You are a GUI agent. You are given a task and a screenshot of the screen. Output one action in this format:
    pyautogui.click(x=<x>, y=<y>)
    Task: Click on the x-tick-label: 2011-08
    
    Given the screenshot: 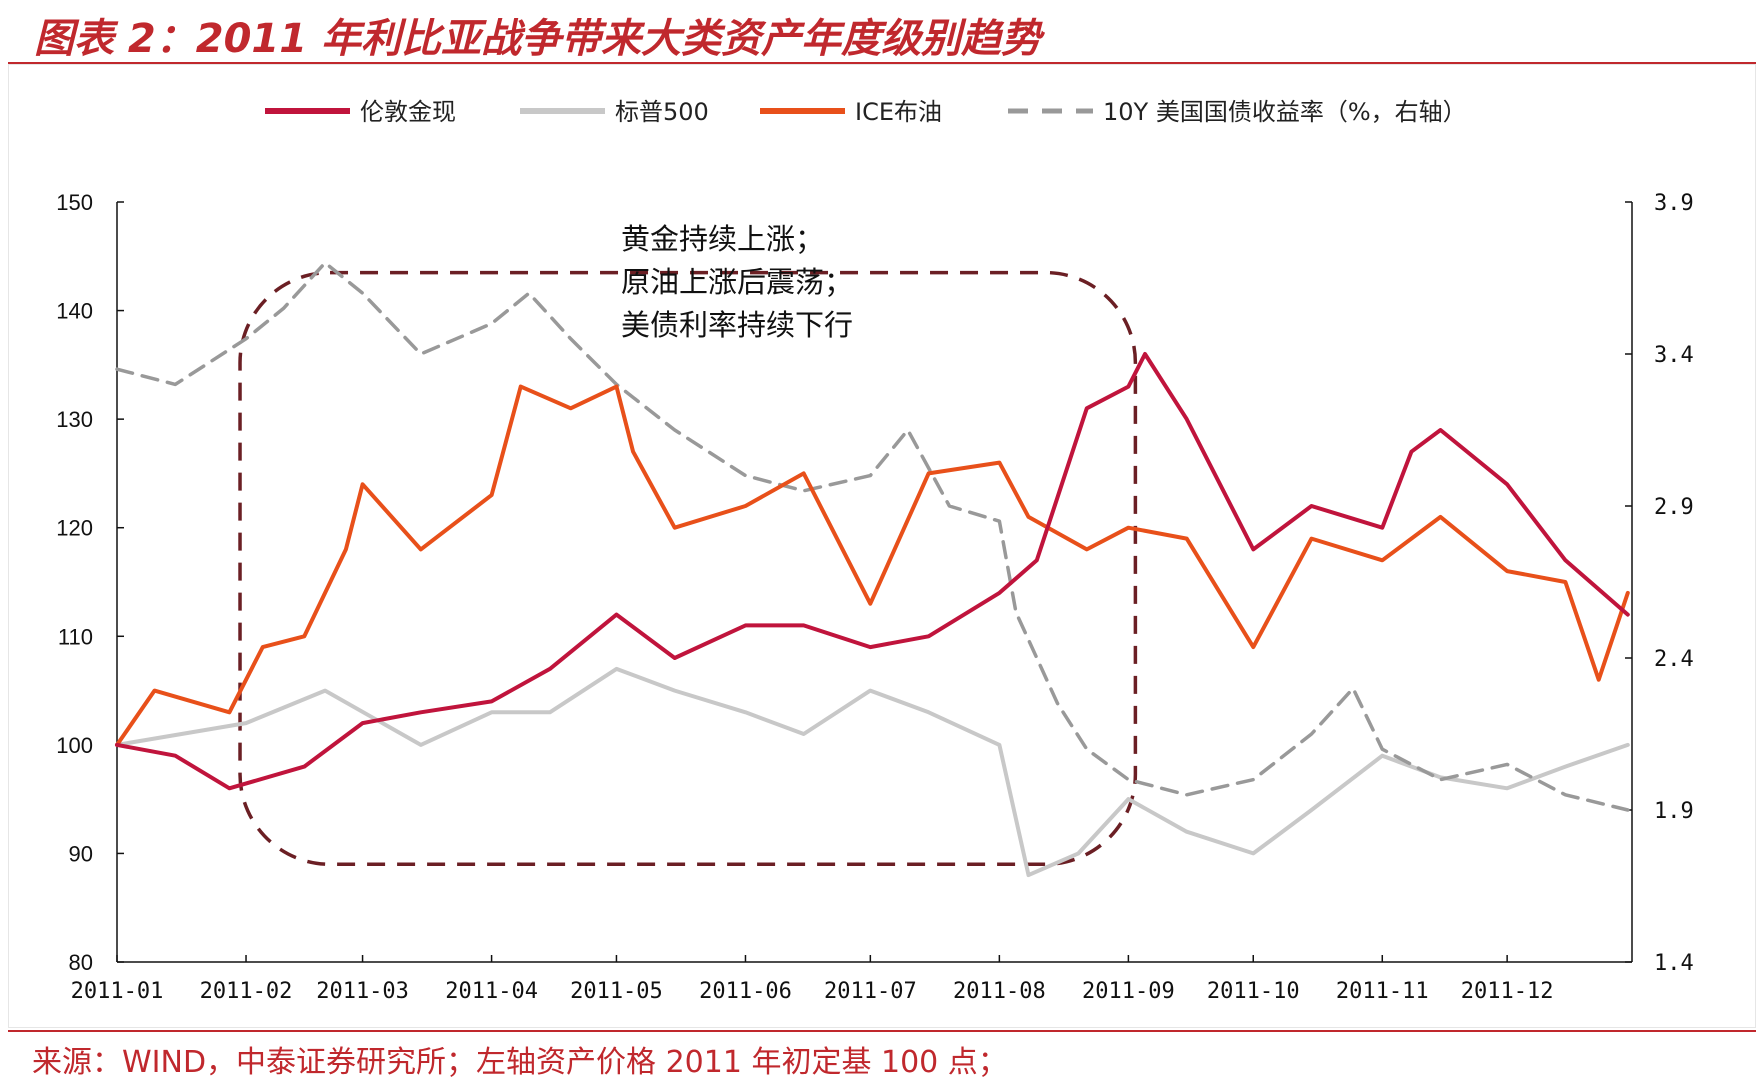 What is the action you would take?
    pyautogui.click(x=999, y=991)
    